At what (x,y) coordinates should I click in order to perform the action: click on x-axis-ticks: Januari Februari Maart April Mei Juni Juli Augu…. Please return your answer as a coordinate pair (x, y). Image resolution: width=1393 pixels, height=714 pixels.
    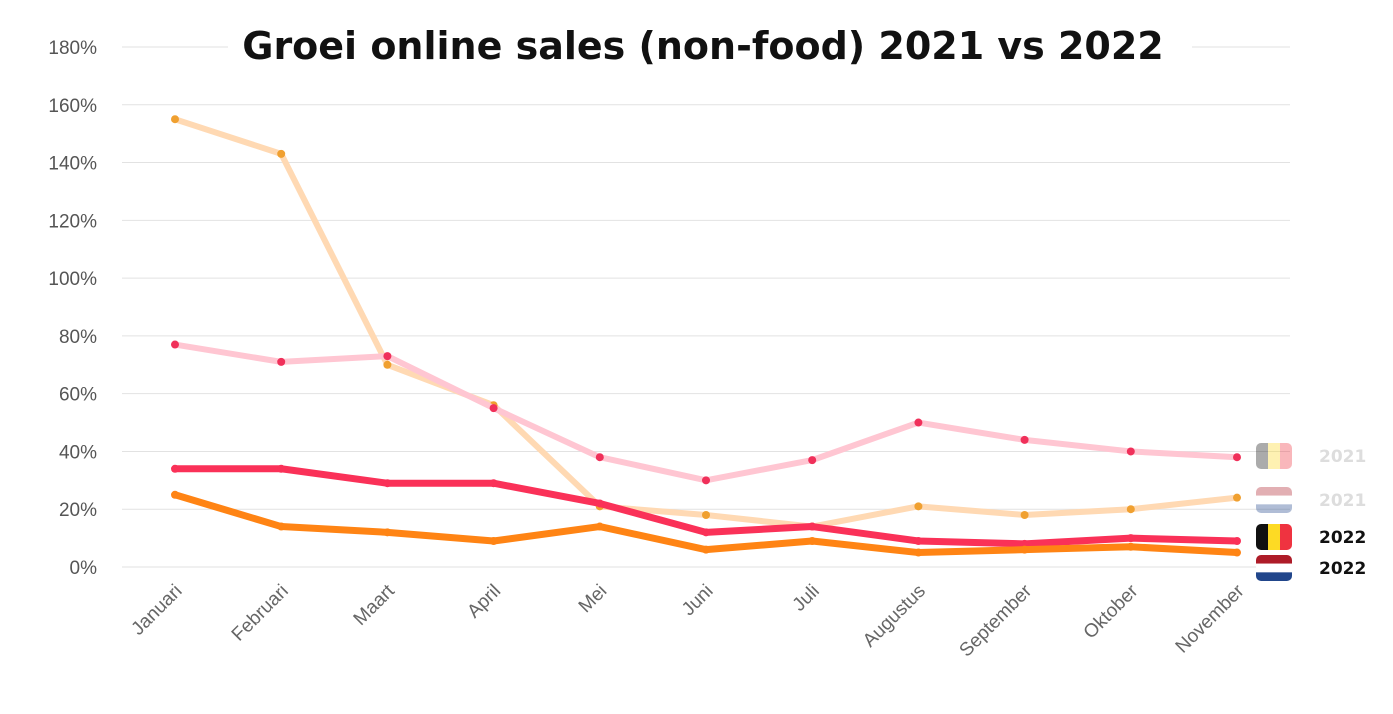
    Looking at the image, I should click on (688, 620).